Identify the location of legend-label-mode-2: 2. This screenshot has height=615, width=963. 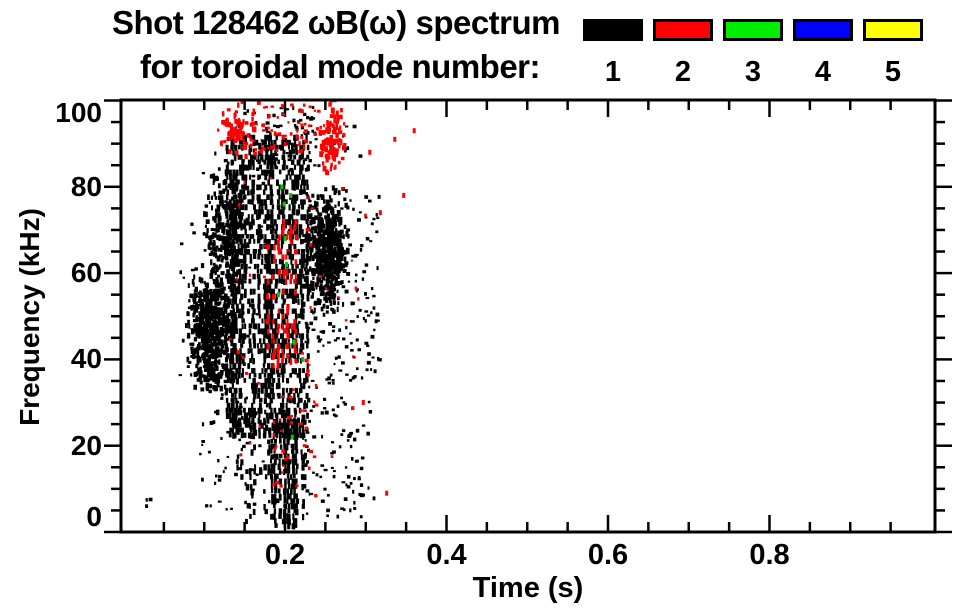
(683, 72).